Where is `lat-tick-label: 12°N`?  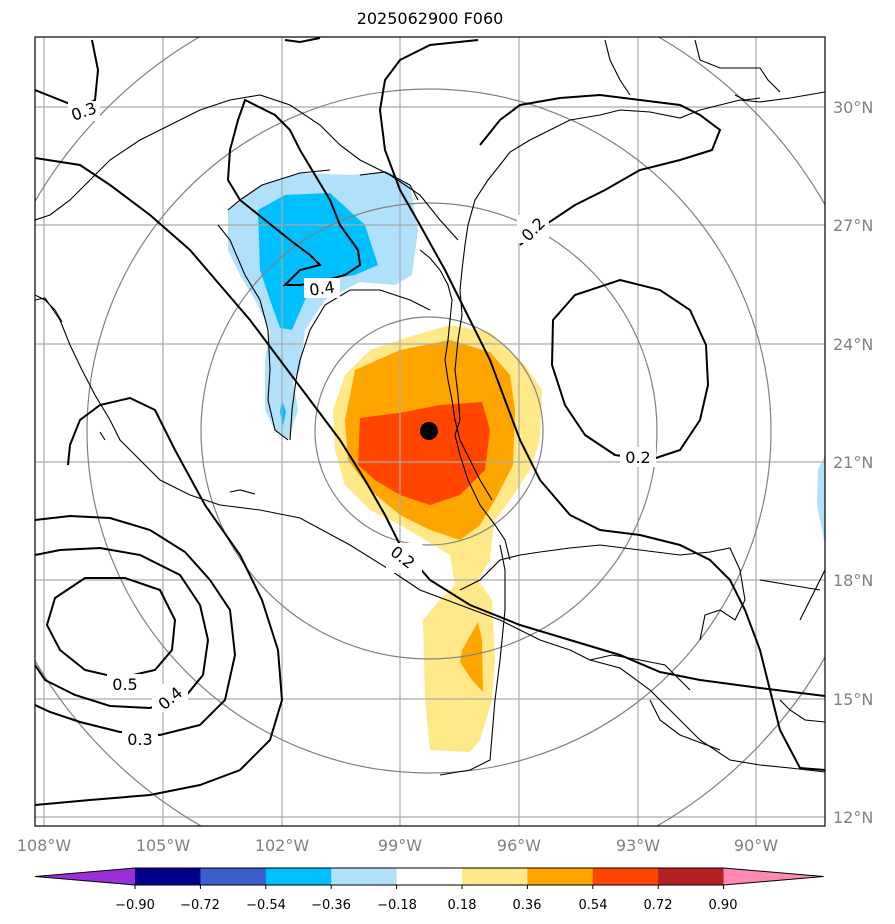 lat-tick-label: 12°N is located at coordinates (853, 817).